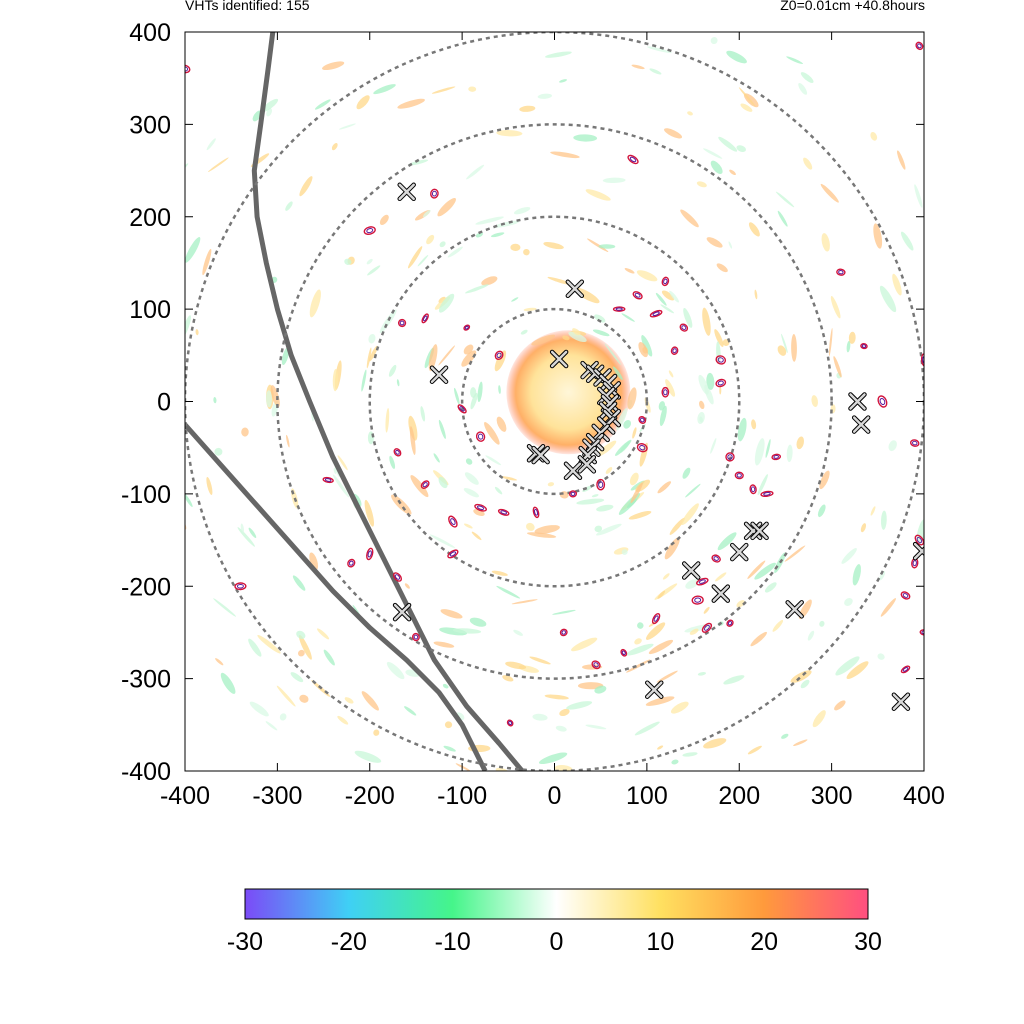  What do you see at coordinates (150, 310) in the screenshot?
I see `y-tick-label: 100` at bounding box center [150, 310].